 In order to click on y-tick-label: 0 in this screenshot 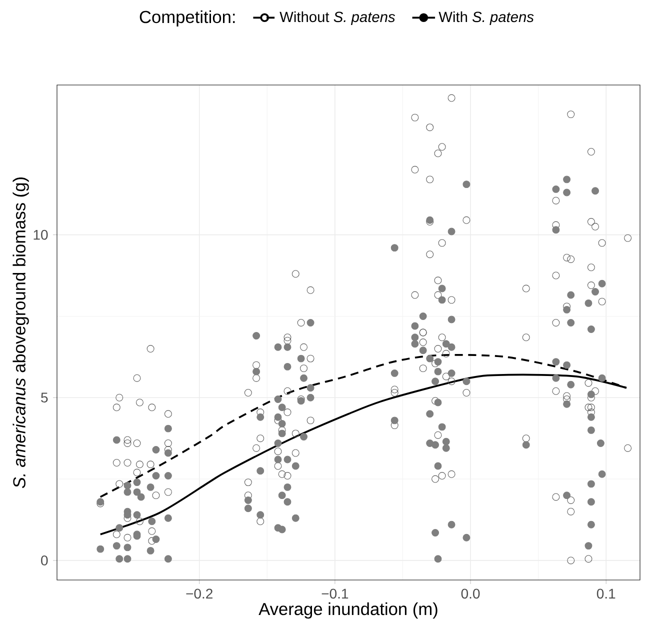, I will do `click(44, 561)`.